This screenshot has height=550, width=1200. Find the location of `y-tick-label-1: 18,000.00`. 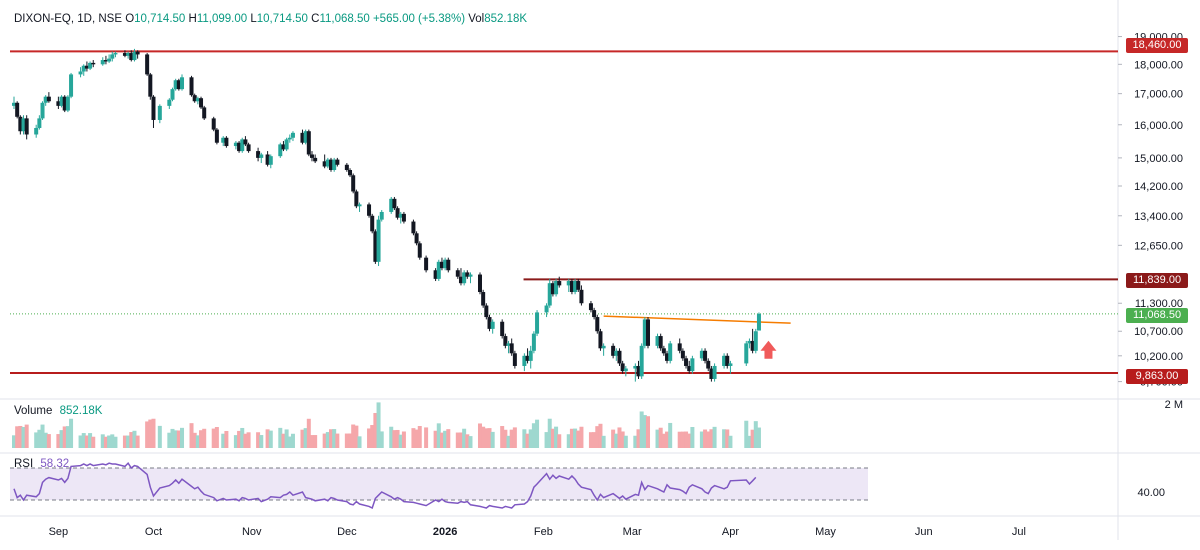

y-tick-label-1: 18,000.00 is located at coordinates (1158, 65).